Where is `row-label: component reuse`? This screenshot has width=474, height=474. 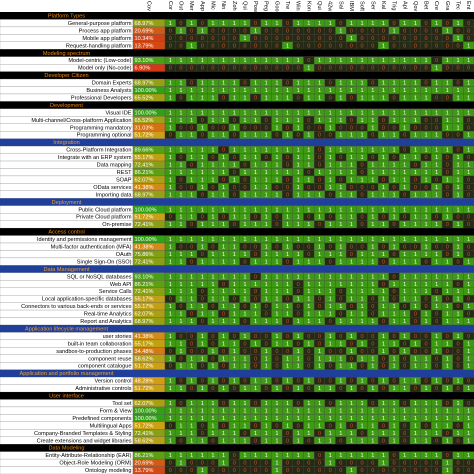 row-label: component reuse is located at coordinates (109, 359).